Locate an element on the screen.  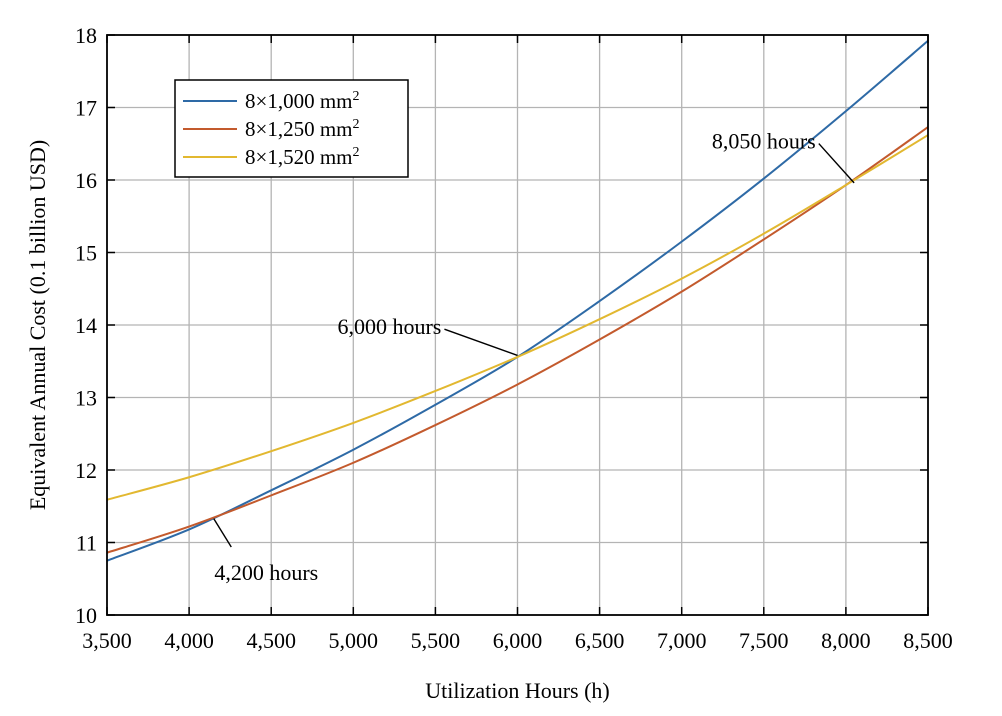
y-tick-label: 12 is located at coordinates (86, 470).